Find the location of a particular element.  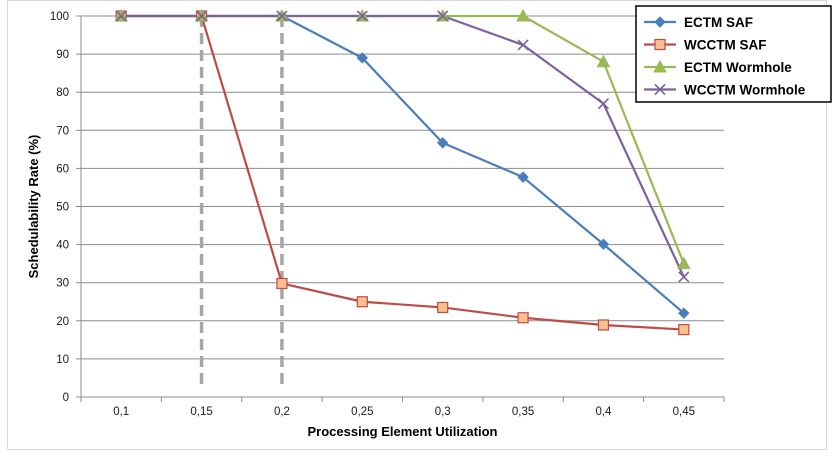

legend-item: WCCTM Wormhole is located at coordinates (725, 90).